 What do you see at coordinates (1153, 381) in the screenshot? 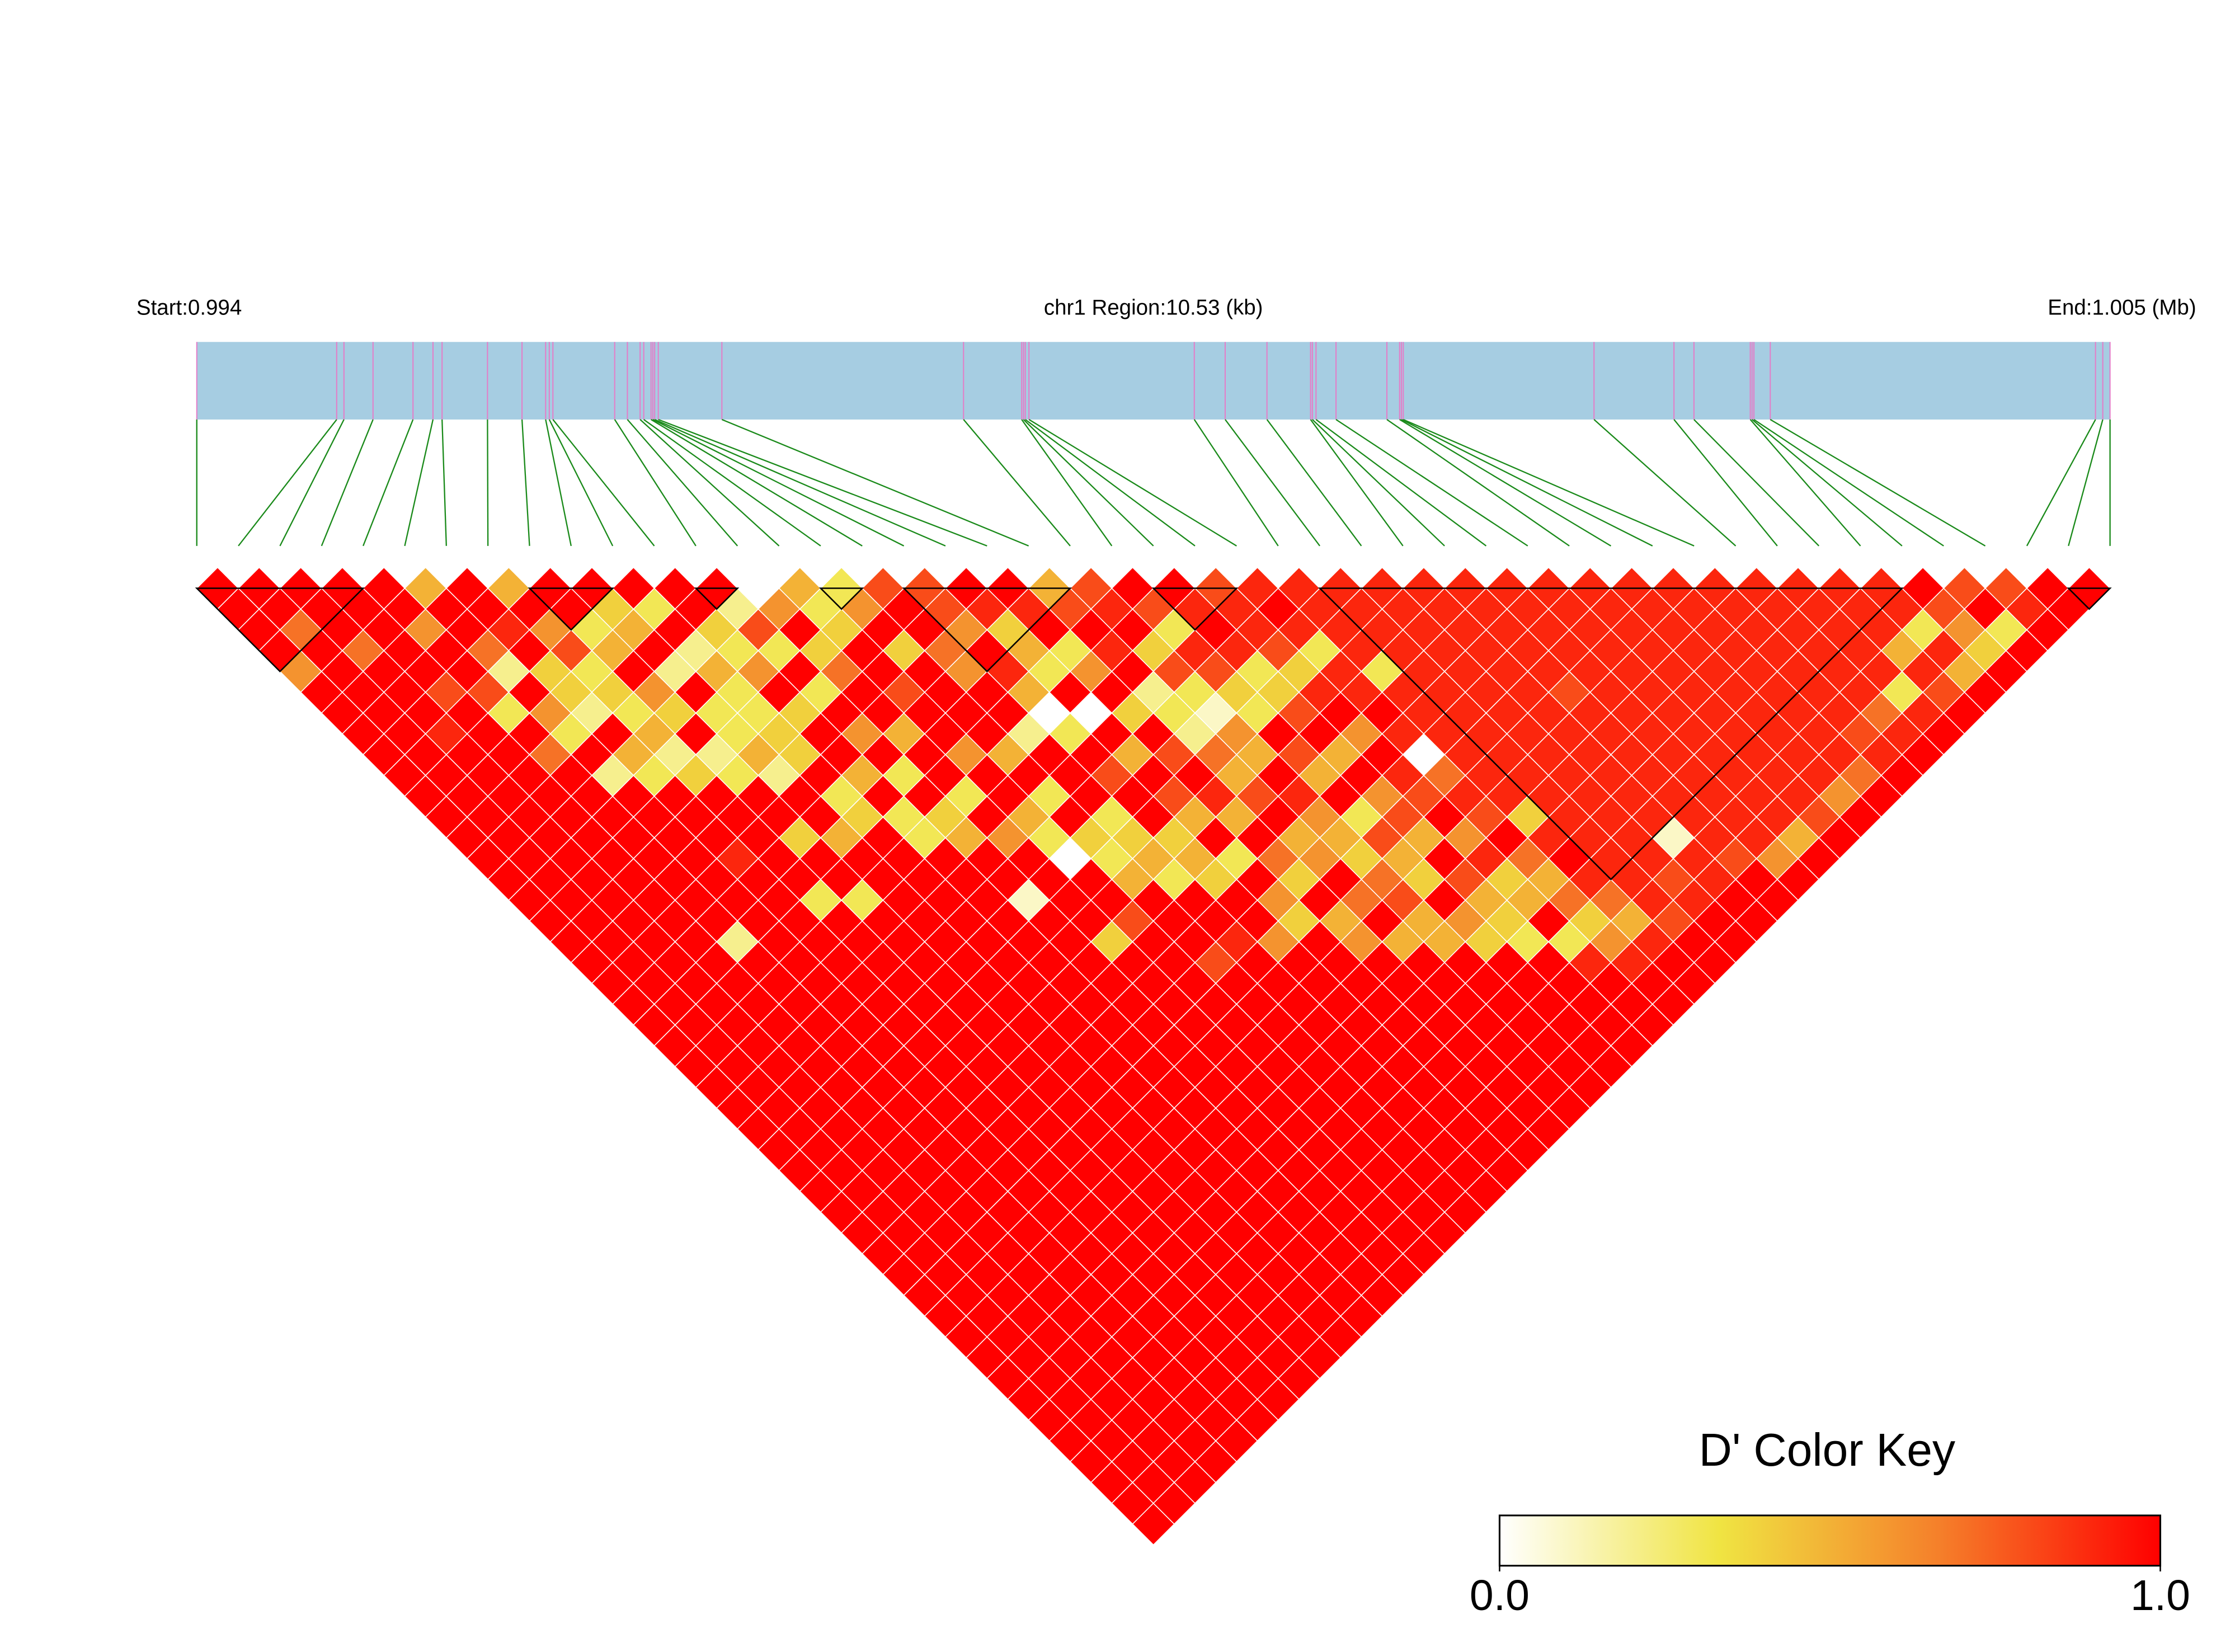
I see `region-track` at bounding box center [1153, 381].